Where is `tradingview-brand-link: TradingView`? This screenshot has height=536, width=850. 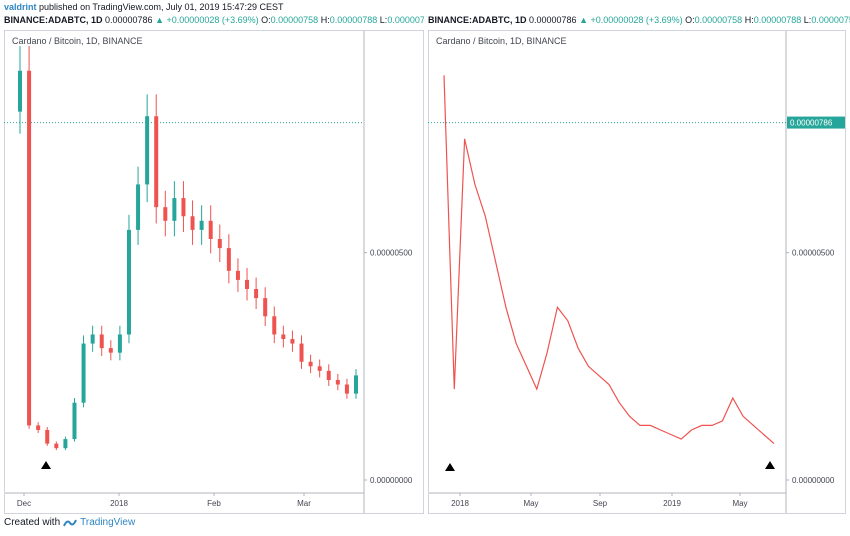 tradingview-brand-link: TradingView is located at coordinates (108, 522).